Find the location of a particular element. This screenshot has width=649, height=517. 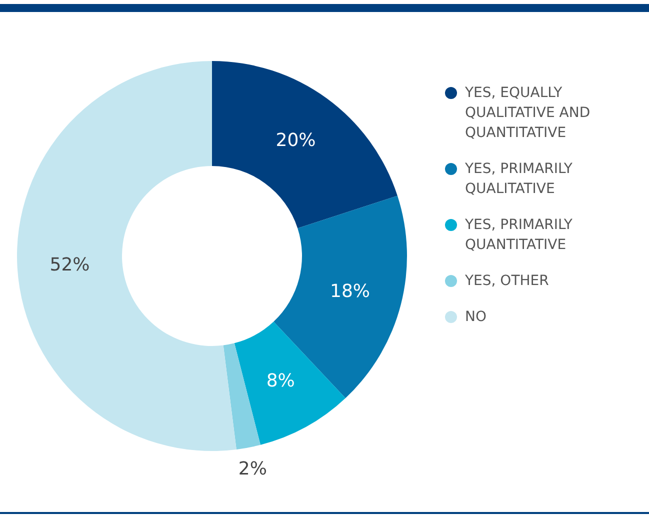

legend-label: YES, EQUALLY QUALITATIVE AND QUANTITATIVE is located at coordinates (527, 113).